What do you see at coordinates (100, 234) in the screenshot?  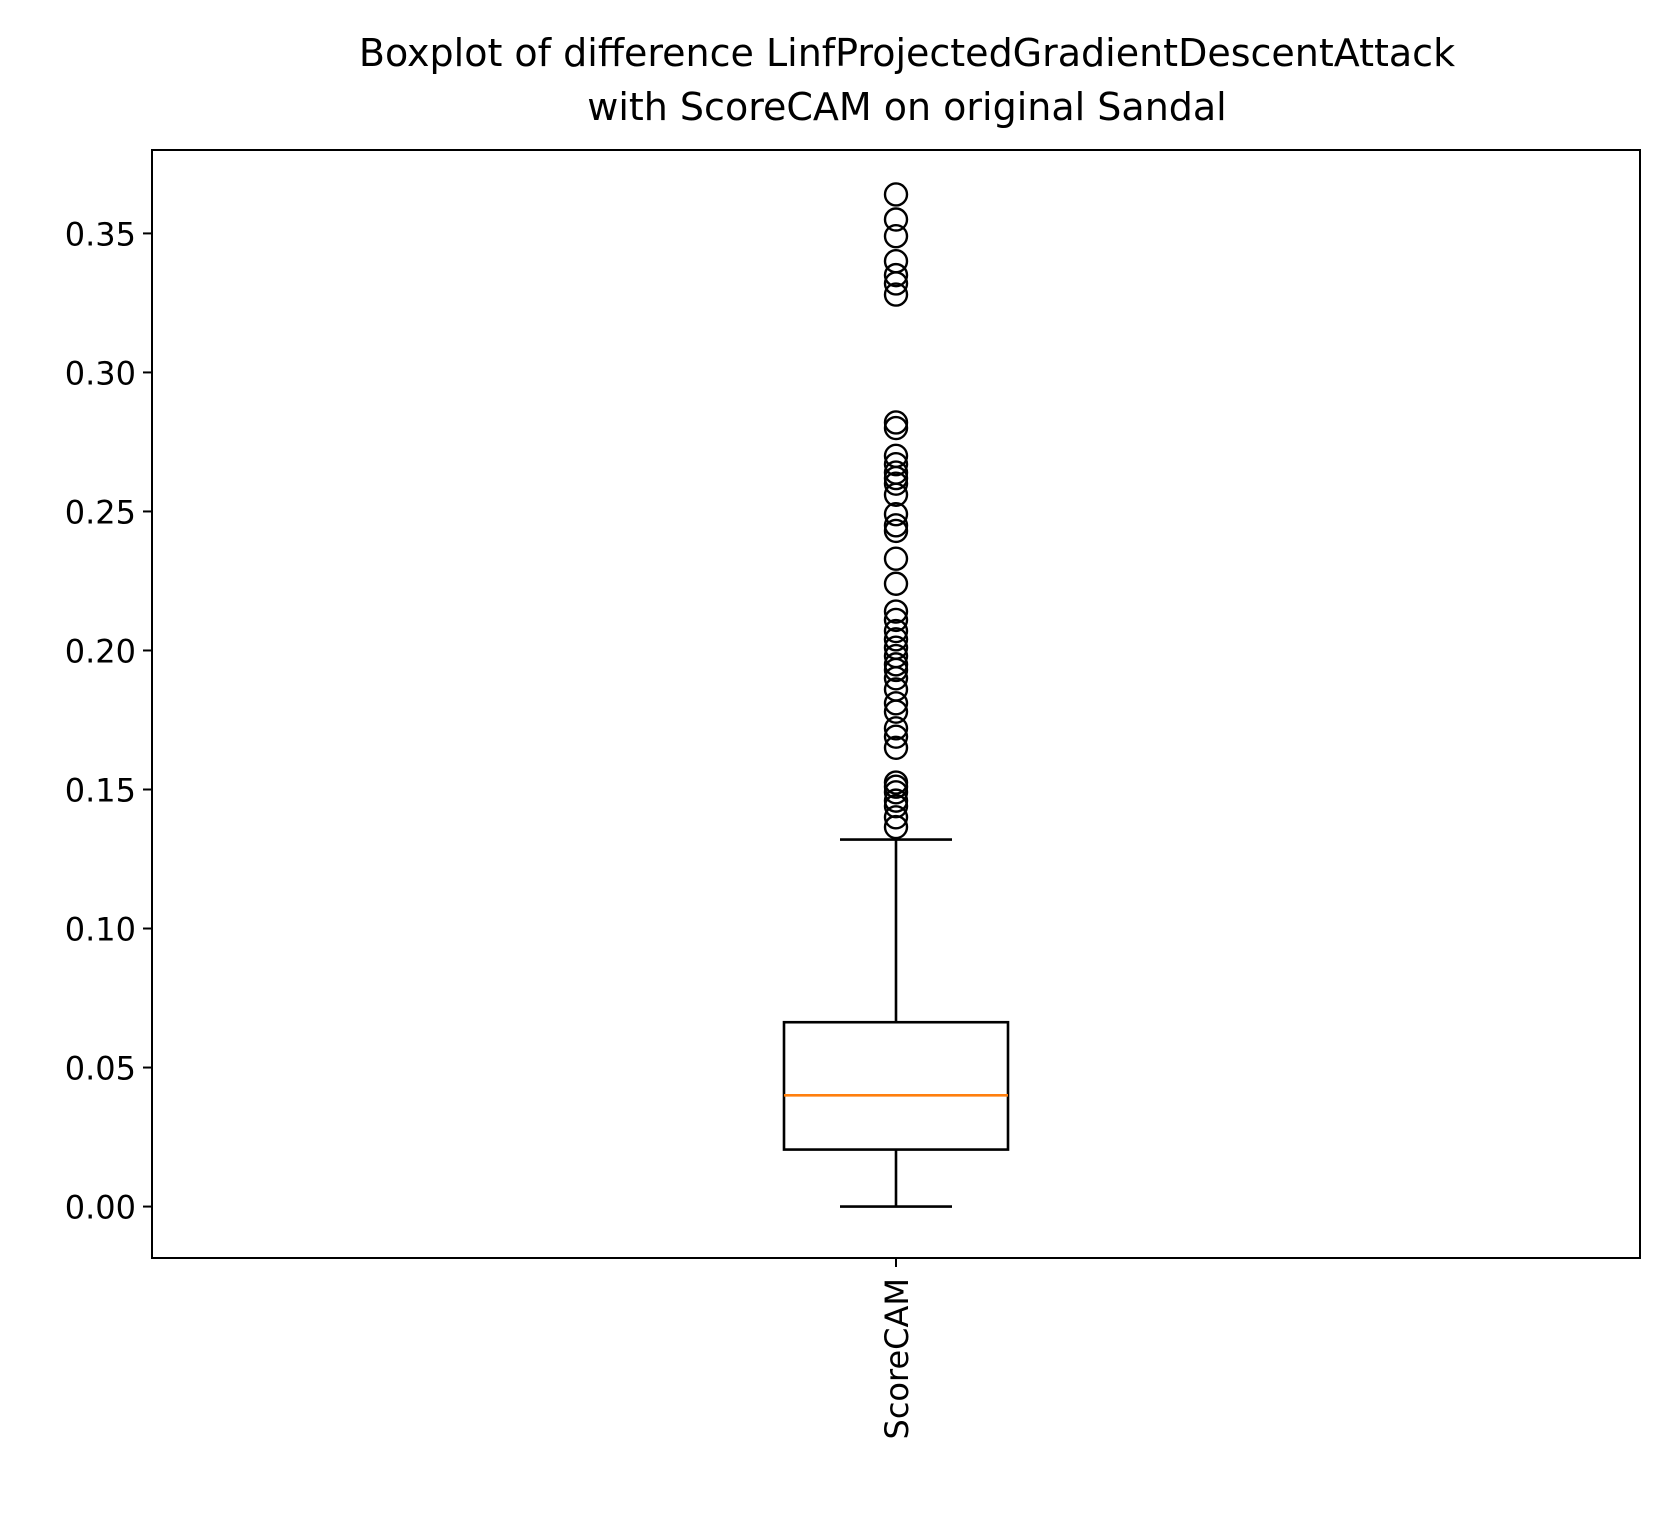 I see `y-tick-label: 0.35` at bounding box center [100, 234].